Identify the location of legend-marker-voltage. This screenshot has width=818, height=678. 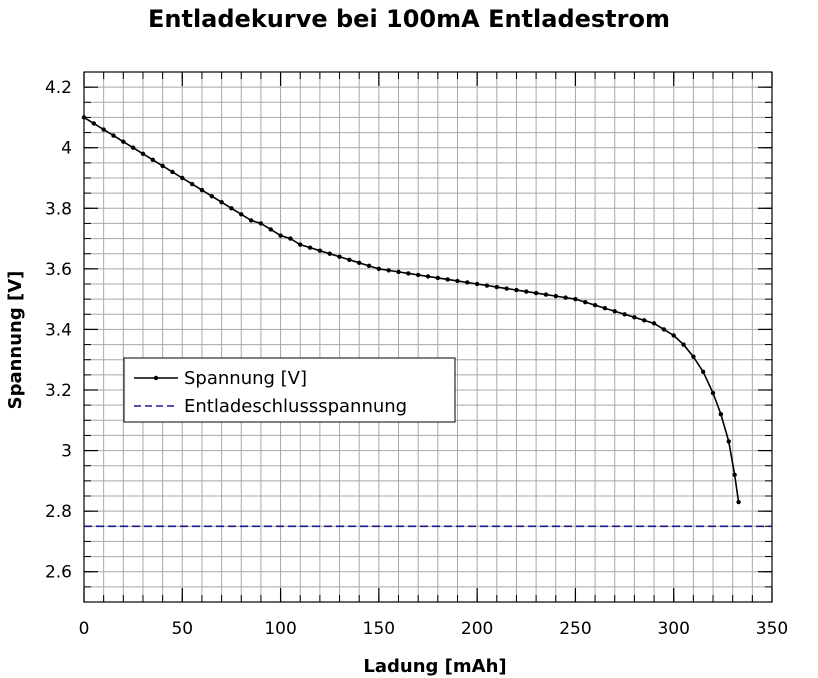
(156, 378).